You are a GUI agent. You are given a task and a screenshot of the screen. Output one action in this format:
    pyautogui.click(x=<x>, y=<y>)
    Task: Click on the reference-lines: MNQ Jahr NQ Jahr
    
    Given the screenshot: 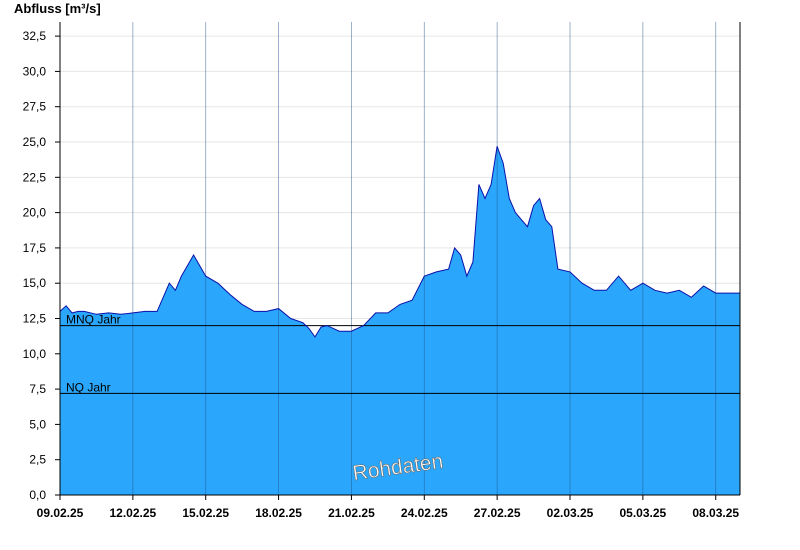 What is the action you would take?
    pyautogui.click(x=400, y=353)
    